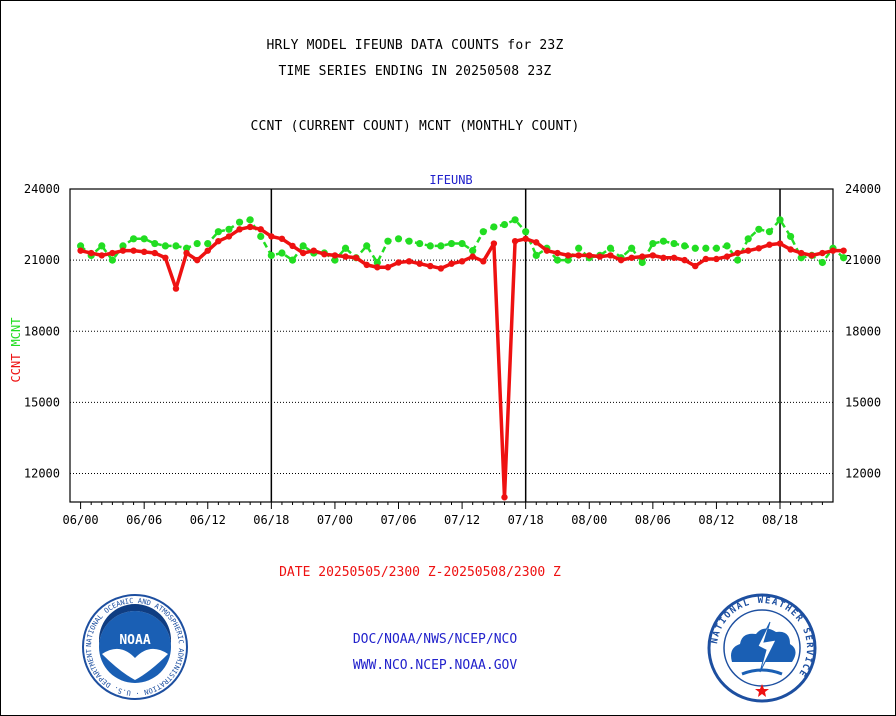 The image size is (896, 716). Describe the element at coordinates (863, 474) in the screenshot. I see `y-tick-label-right: 12000` at that location.